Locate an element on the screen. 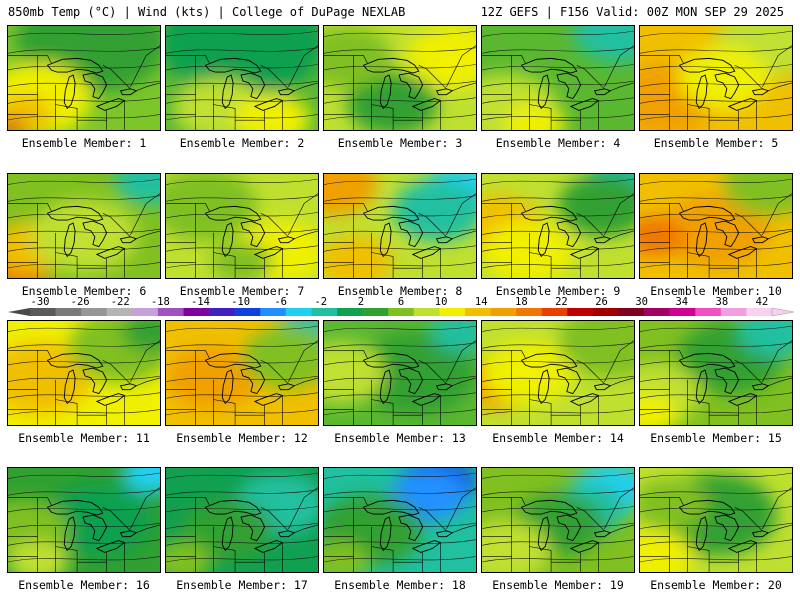 This screenshot has height=600, width=800. ensemble-member-label: Ensemble Member: 19 is located at coordinates (558, 585).